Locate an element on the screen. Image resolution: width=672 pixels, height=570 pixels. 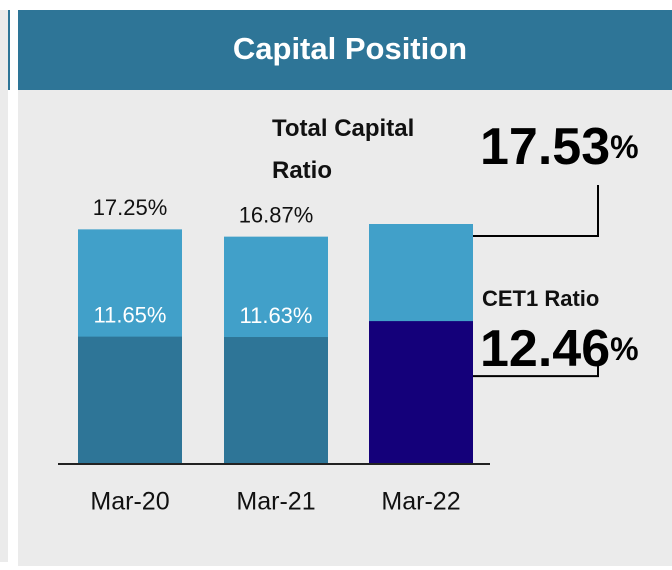
value-label: 16.87% is located at coordinates (276, 214).